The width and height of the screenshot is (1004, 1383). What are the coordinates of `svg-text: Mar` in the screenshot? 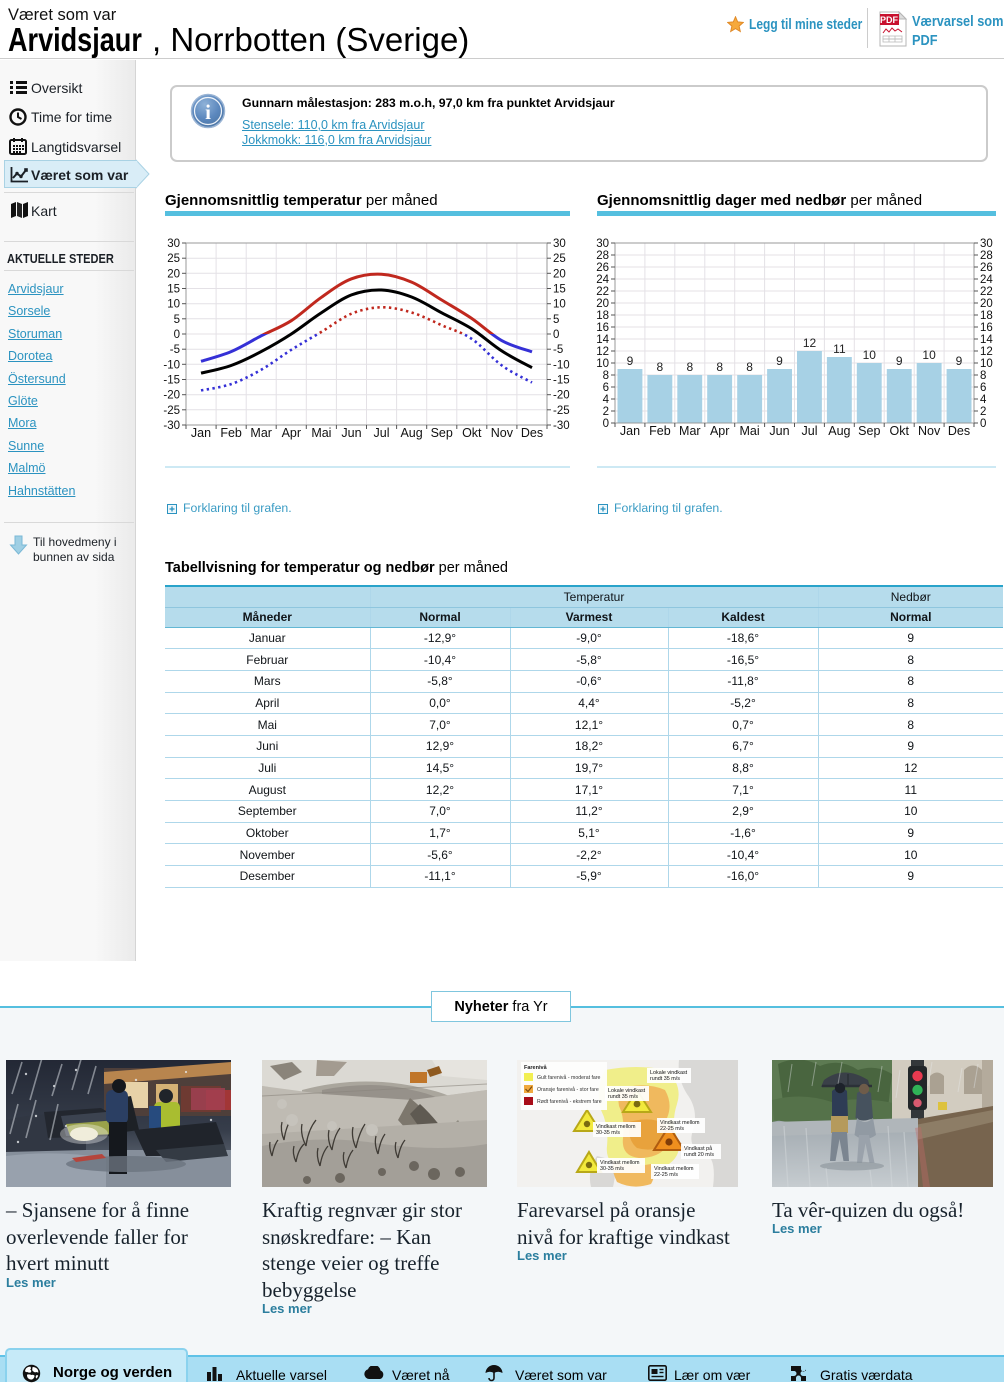 It's located at (261, 433).